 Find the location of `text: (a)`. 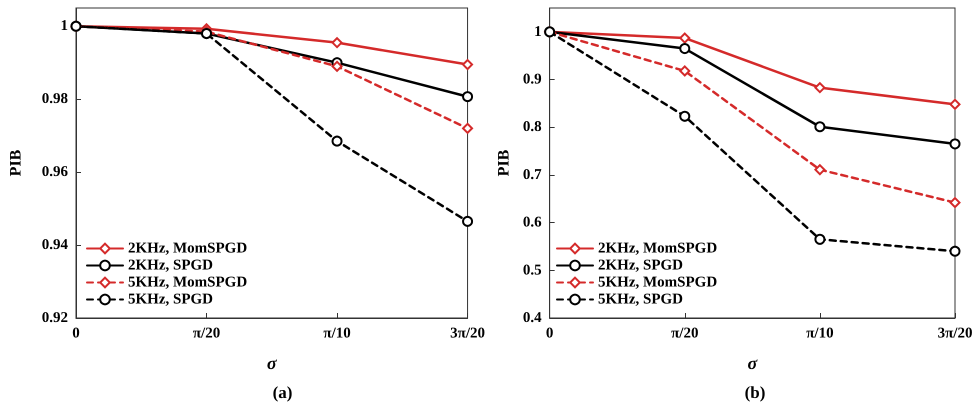

text: (a) is located at coordinates (282, 392).